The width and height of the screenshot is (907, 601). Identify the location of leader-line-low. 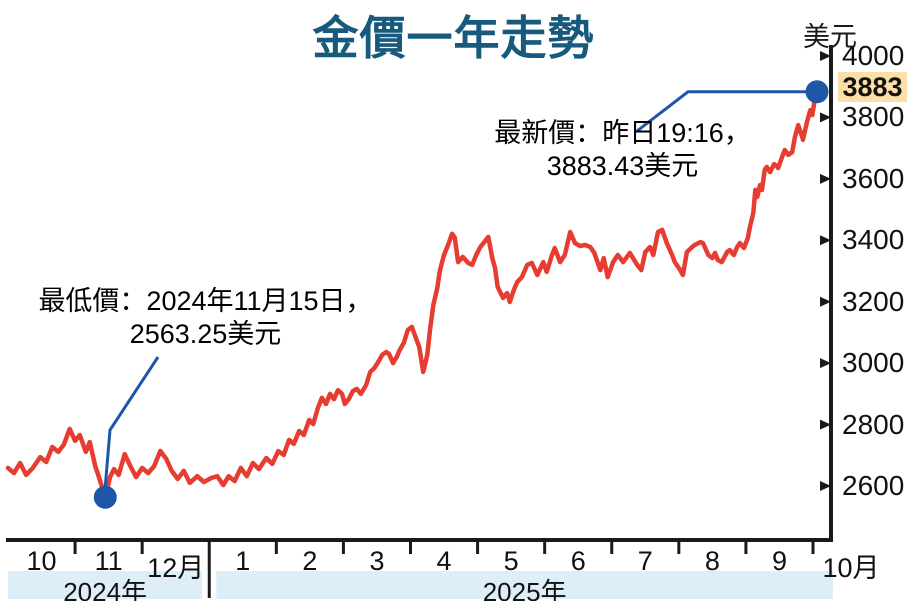
(131, 421).